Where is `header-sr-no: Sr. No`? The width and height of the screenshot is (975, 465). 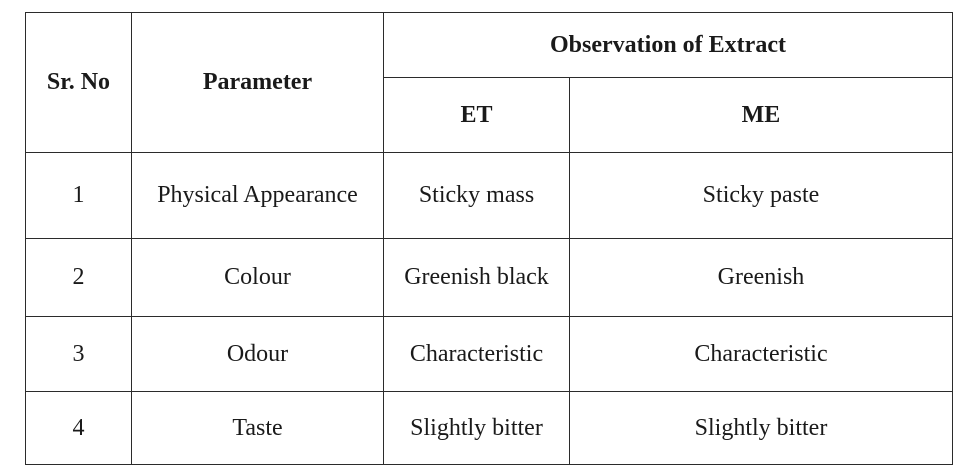
header-sr-no: Sr. No is located at coordinates (78, 82).